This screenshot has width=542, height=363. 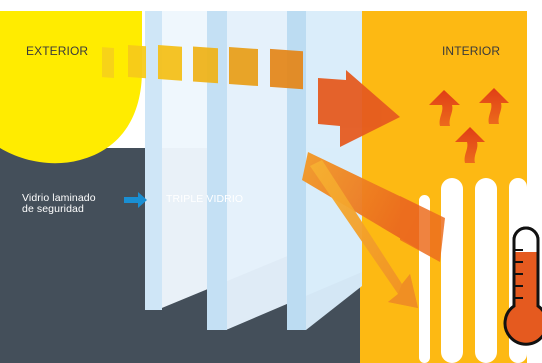 I want to click on thermometer-cap, so click(x=526, y=233).